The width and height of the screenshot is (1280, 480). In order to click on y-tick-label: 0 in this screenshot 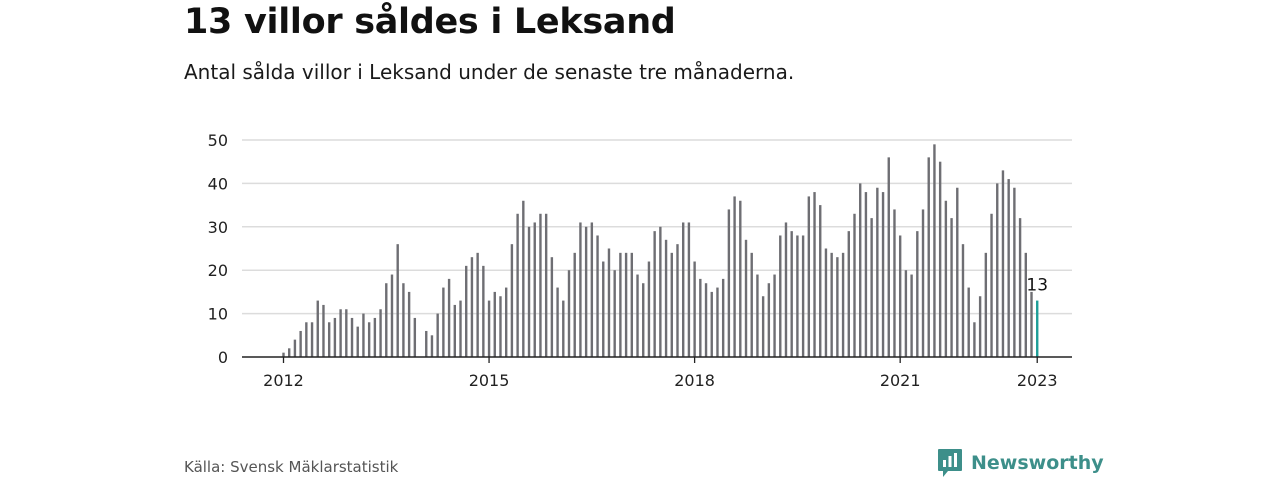, I will do `click(223, 357)`.